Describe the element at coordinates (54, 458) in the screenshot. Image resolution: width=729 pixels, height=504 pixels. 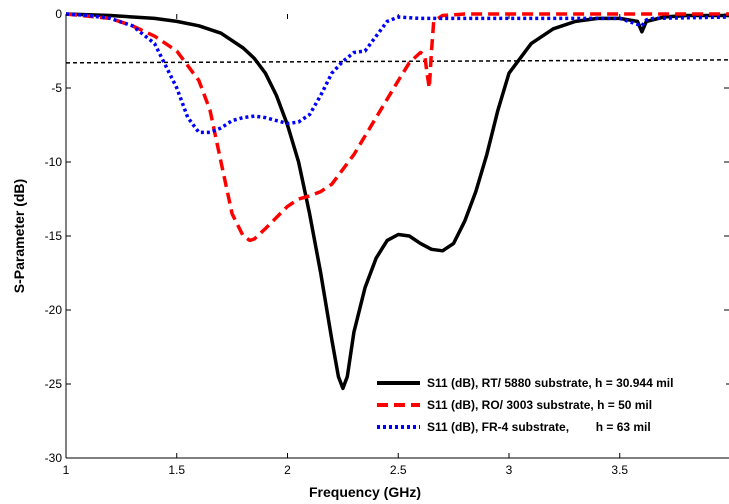
I see `y-tick-label: -30` at that location.